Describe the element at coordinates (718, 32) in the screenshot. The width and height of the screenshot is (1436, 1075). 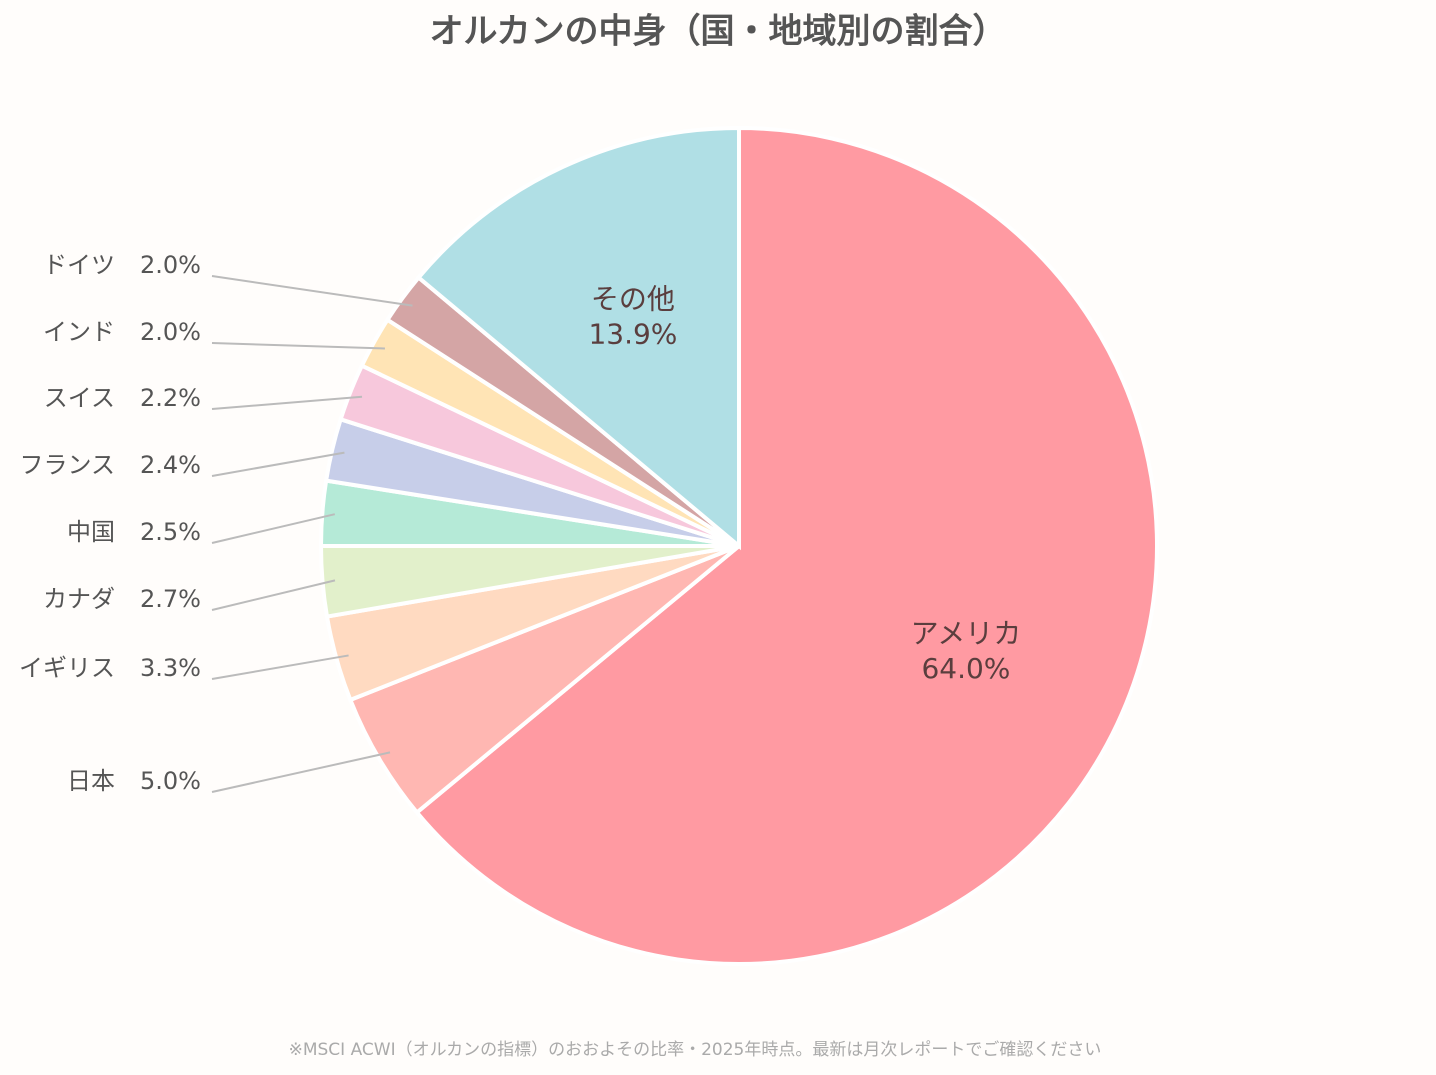
I see `chart-title: オルカンの中身（国・地域別の割合）` at that location.